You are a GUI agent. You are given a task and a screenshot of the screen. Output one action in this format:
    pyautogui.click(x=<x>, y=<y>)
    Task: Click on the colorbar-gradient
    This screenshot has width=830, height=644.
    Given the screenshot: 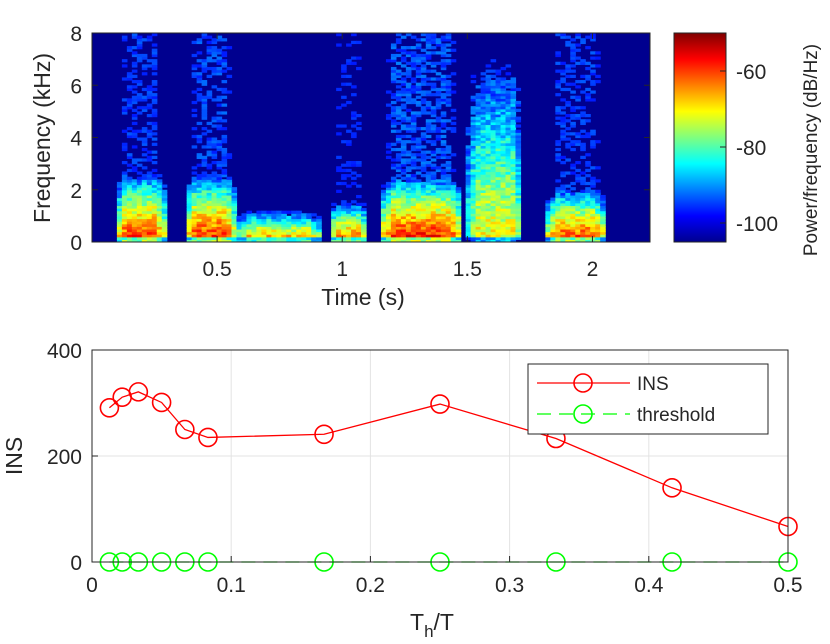 What is the action you would take?
    pyautogui.click(x=700, y=137)
    